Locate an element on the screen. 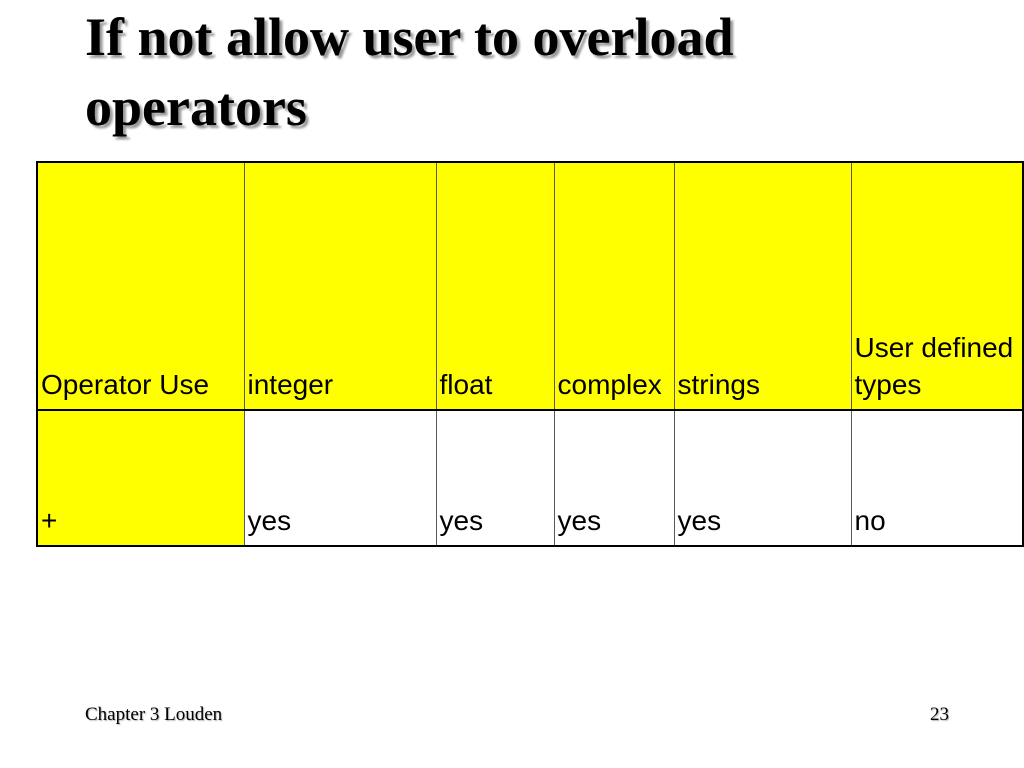 This screenshot has height=768, width=1024. column-header-cell: float is located at coordinates (495, 286).